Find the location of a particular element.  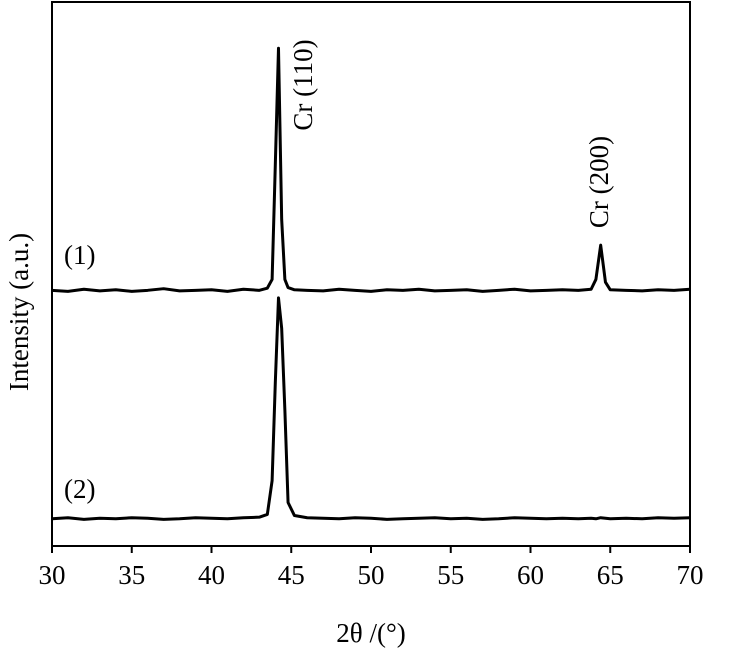

x-tick-label: 55 is located at coordinates (450, 575).